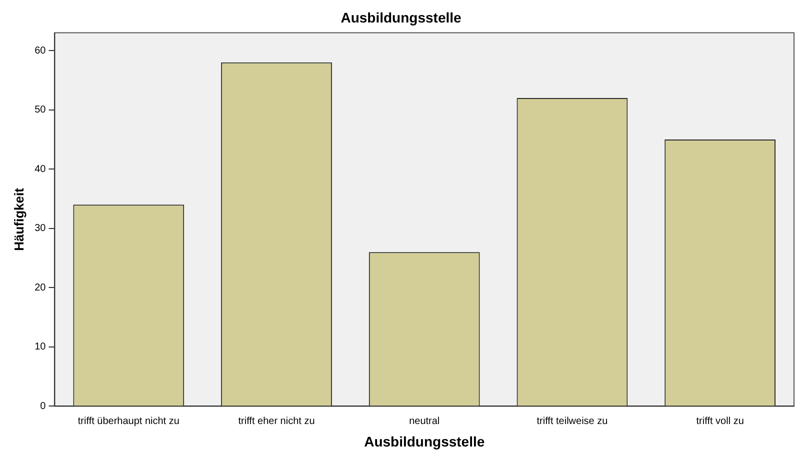 This screenshot has width=806, height=463. What do you see at coordinates (43, 406) in the screenshot?
I see `y-tick-label: 0` at bounding box center [43, 406].